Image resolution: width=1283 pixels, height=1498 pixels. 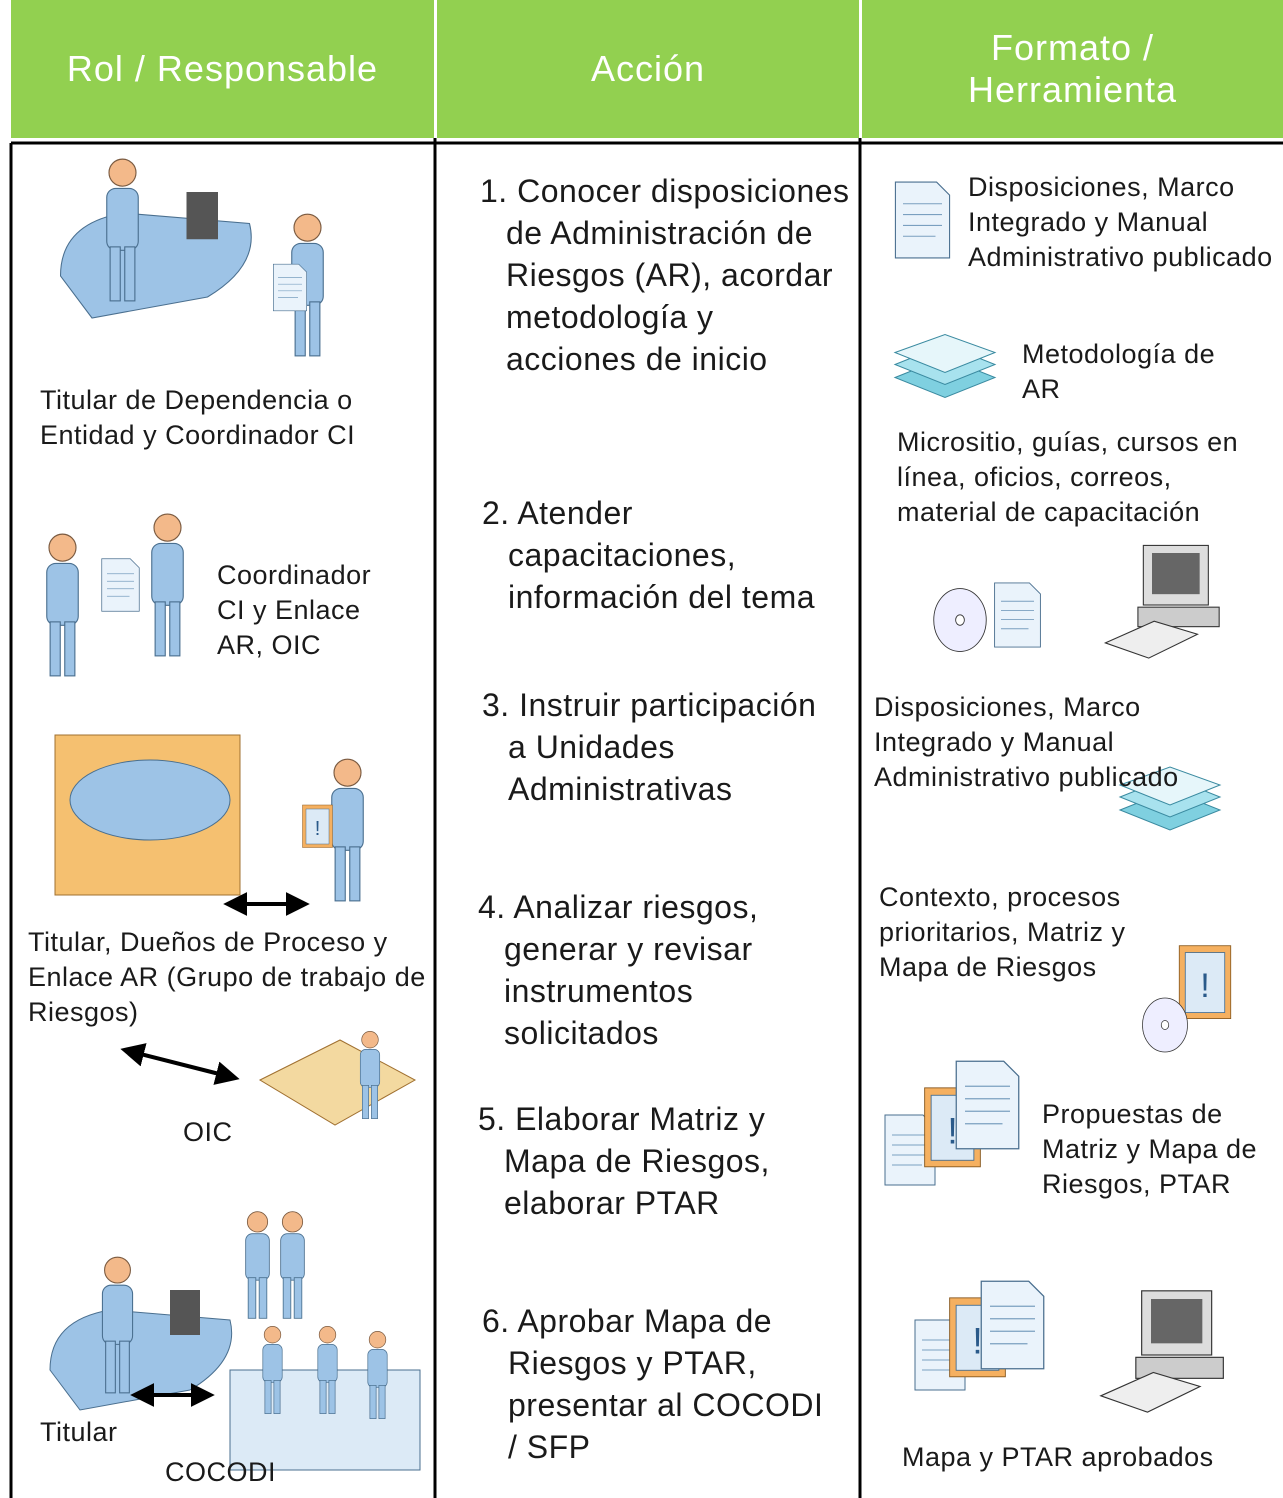 I want to click on tool: Metodología de AR, so click(x=1119, y=371).